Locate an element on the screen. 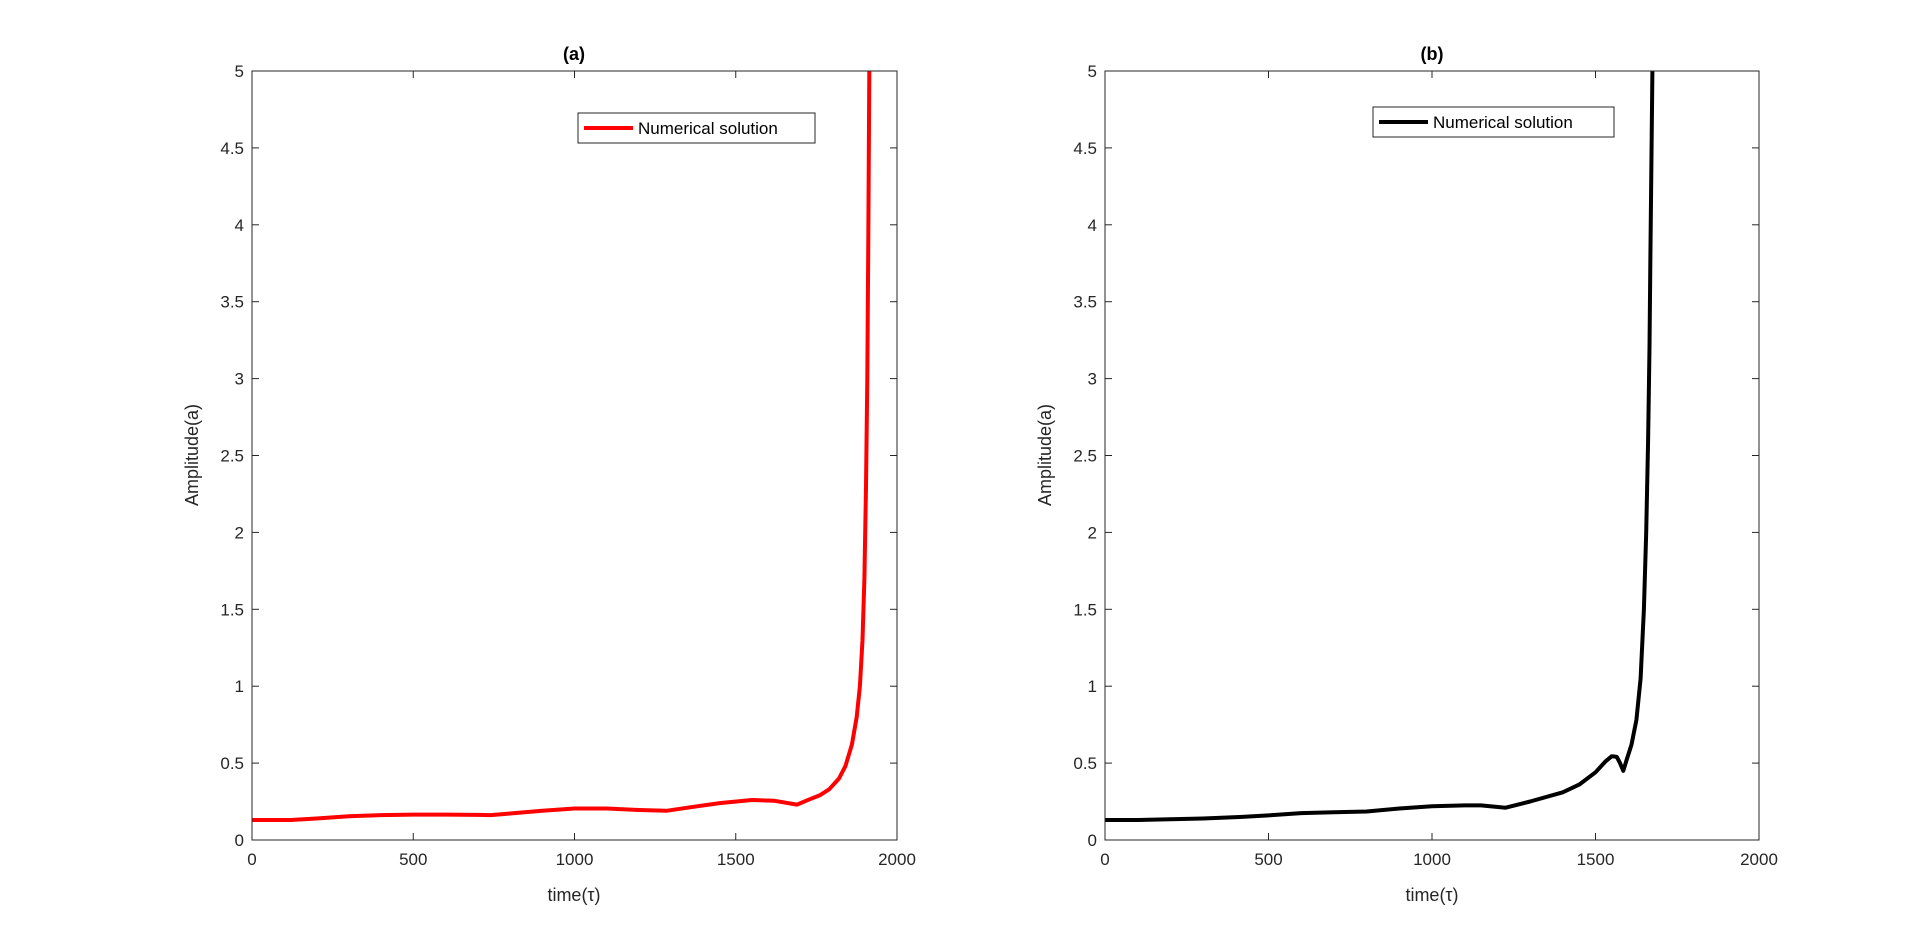 This screenshot has width=1920, height=936. x-tick-label-a-3: 1500 is located at coordinates (736, 859).